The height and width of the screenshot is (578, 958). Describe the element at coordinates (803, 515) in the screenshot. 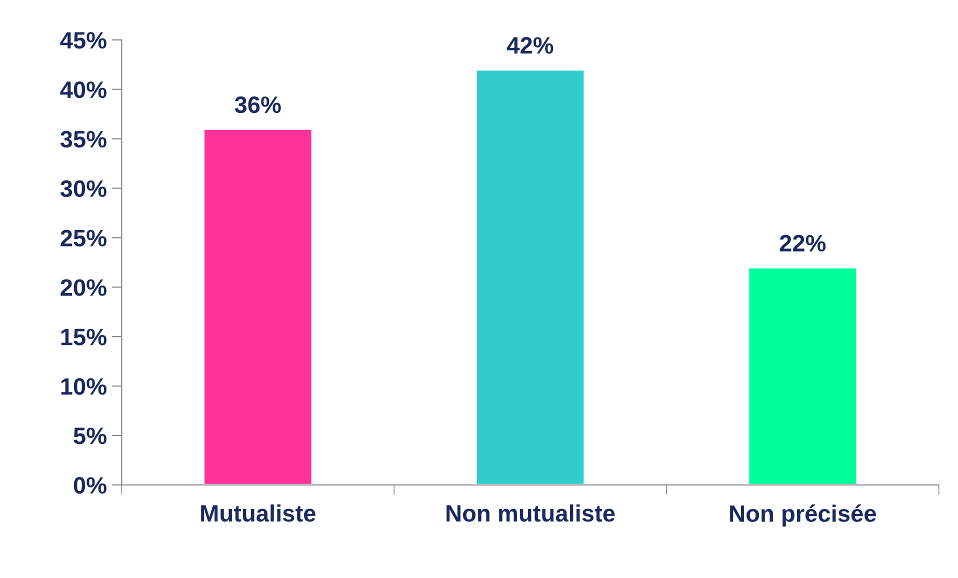

I see `x-tick-label: Non précisée` at that location.